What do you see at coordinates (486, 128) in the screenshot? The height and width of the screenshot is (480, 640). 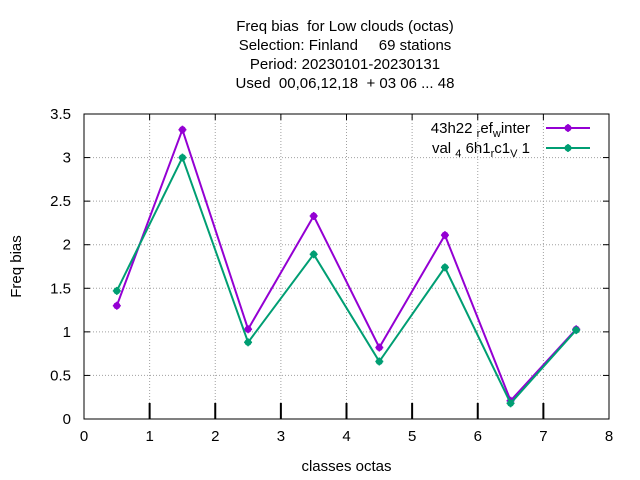 I see `legend-label-part: ef` at bounding box center [486, 128].